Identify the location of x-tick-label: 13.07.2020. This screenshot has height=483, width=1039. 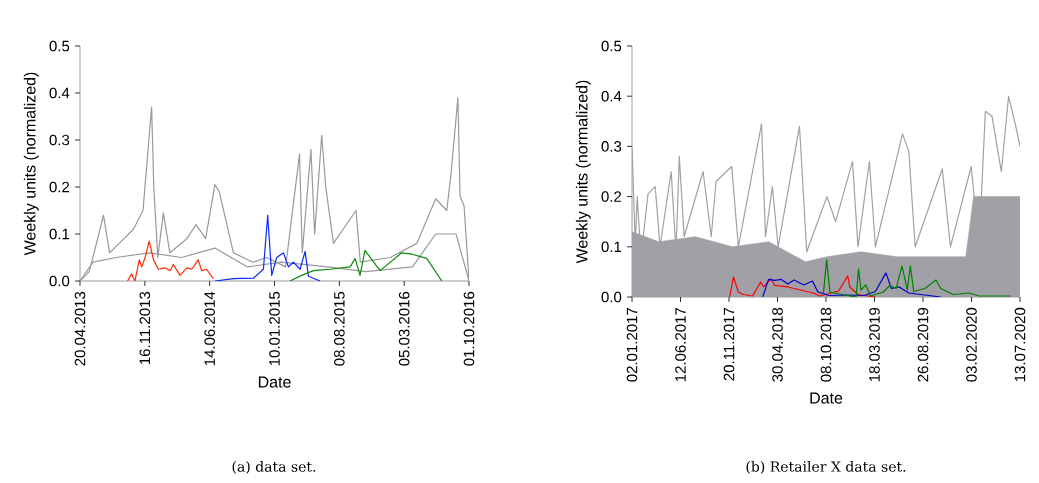
(1020, 344).